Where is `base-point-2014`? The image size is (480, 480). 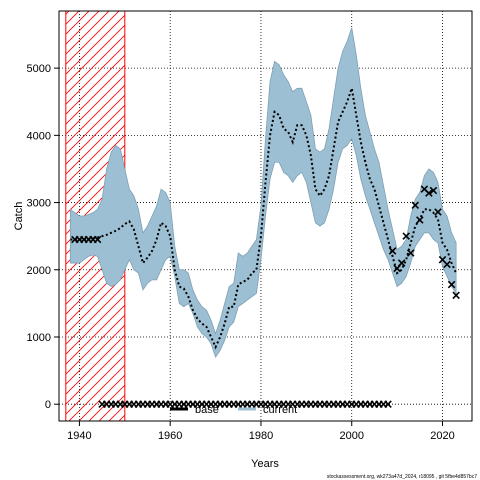
base-point-2014 is located at coordinates (415, 205).